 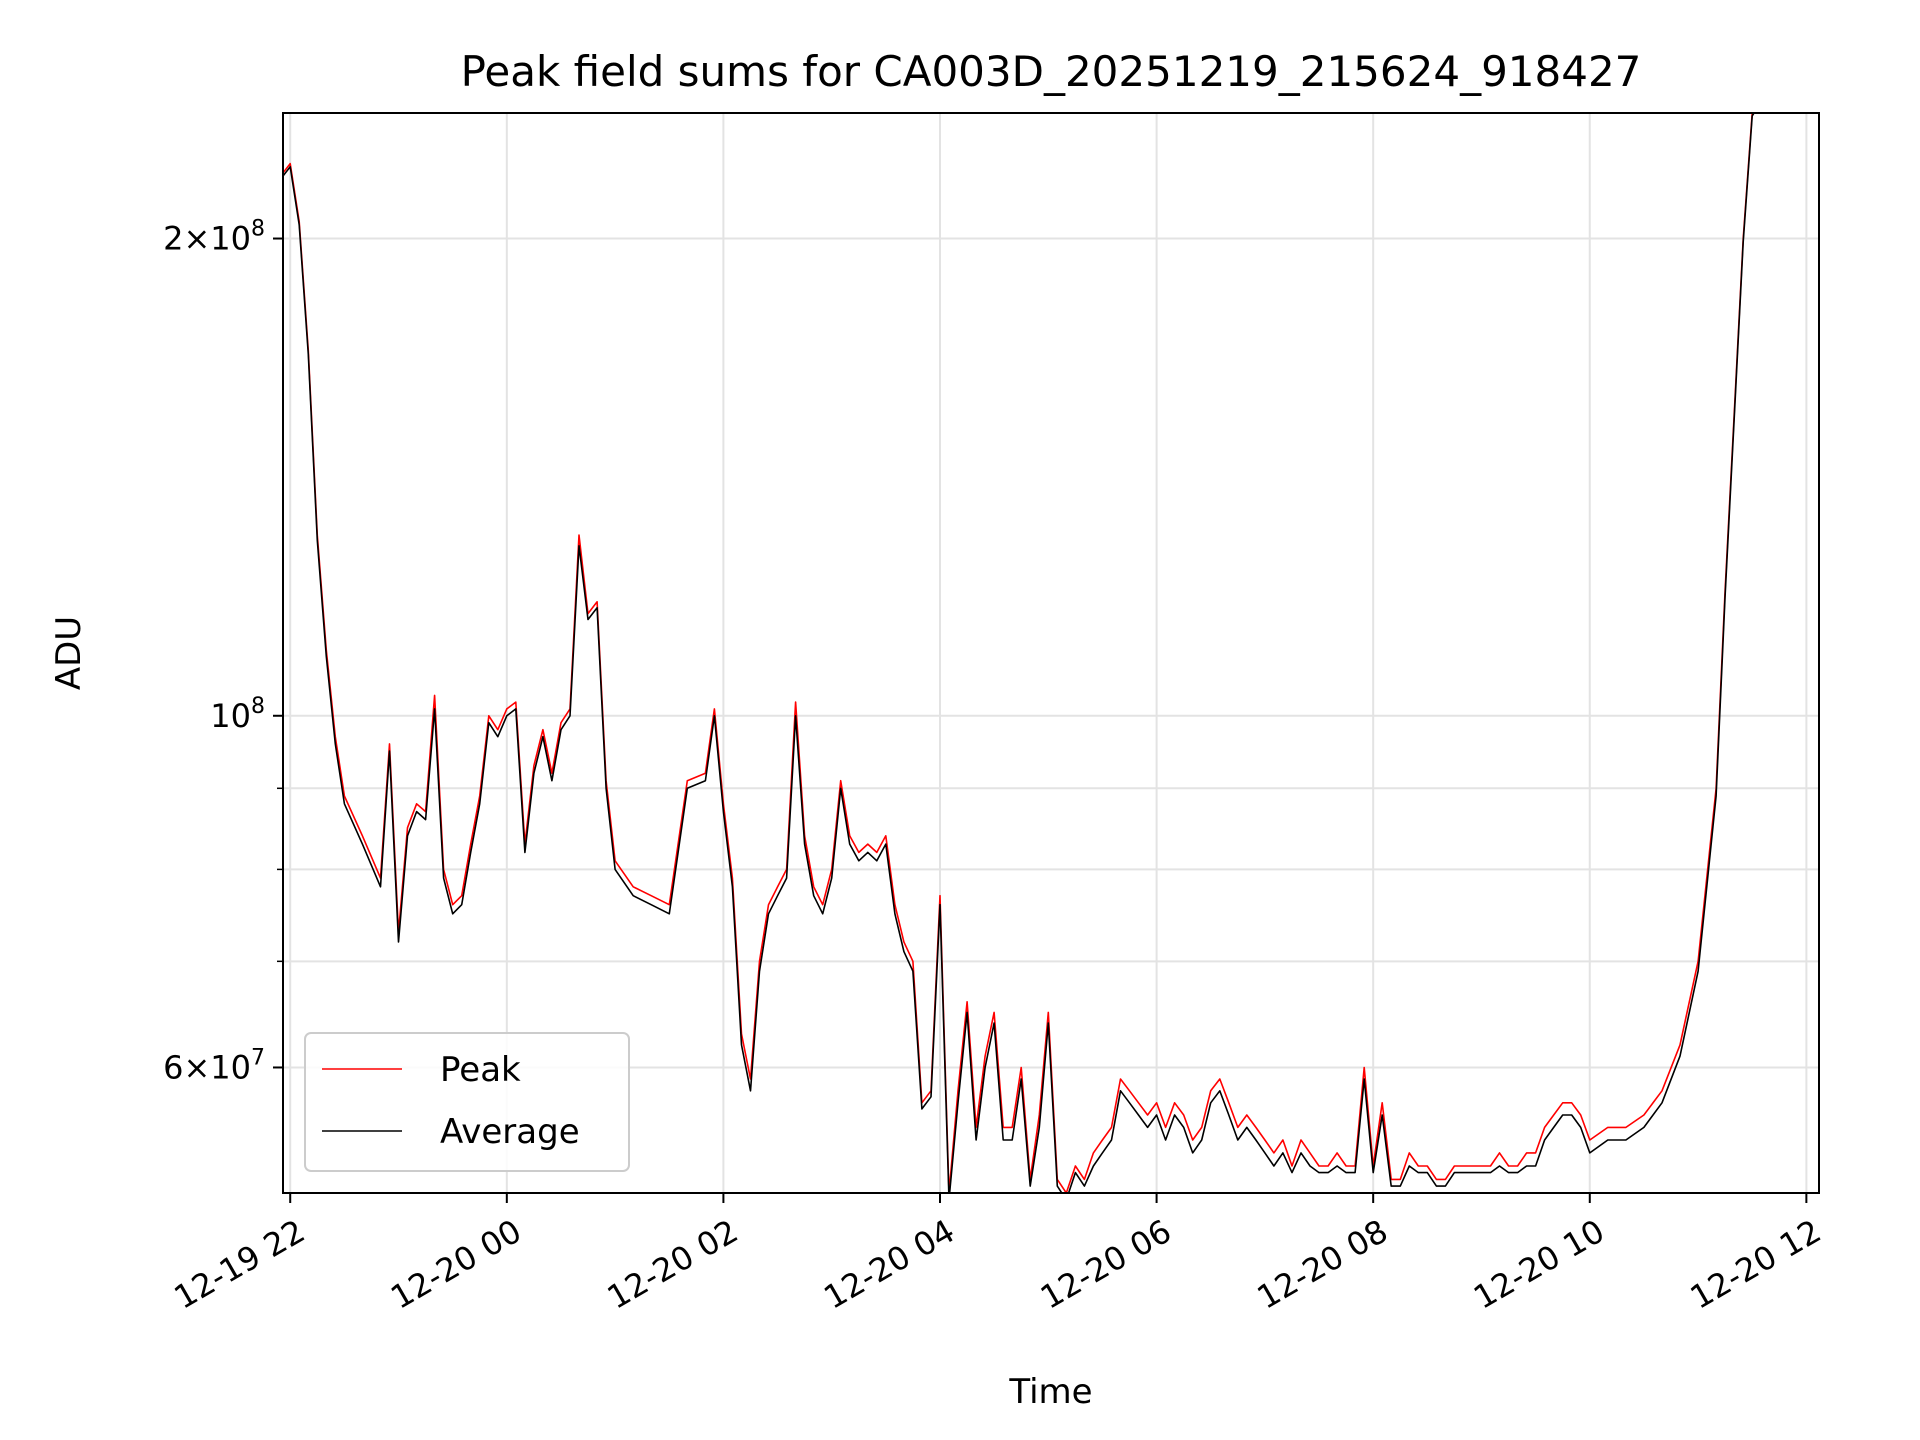 What do you see at coordinates (1106, 1264) in the screenshot?
I see `x-tick-label: 12-20 06` at bounding box center [1106, 1264].